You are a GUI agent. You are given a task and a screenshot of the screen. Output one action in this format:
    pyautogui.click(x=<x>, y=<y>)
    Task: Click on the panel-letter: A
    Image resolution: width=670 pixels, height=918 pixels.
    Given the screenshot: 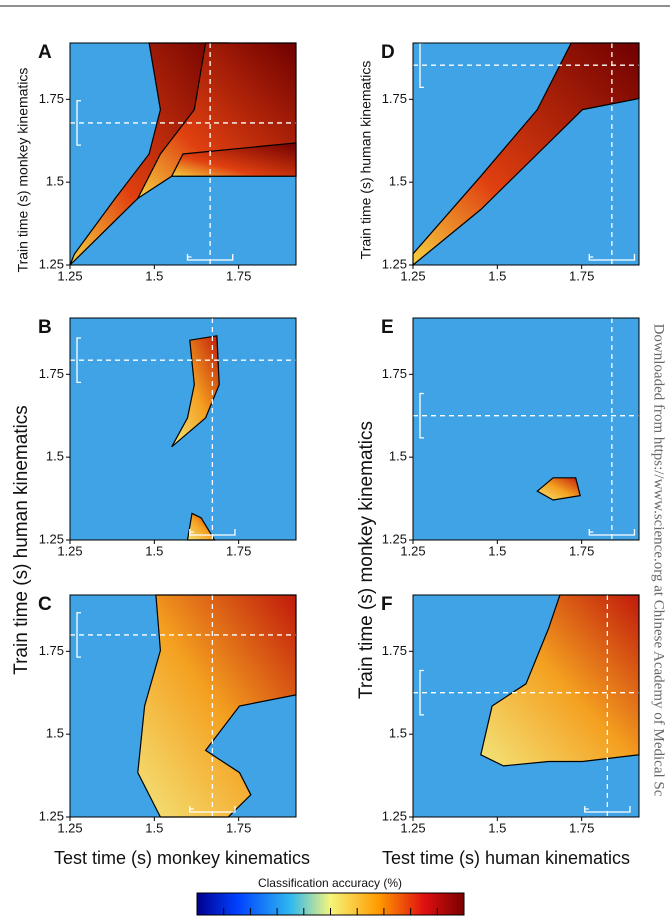 What is the action you would take?
    pyautogui.click(x=45, y=52)
    